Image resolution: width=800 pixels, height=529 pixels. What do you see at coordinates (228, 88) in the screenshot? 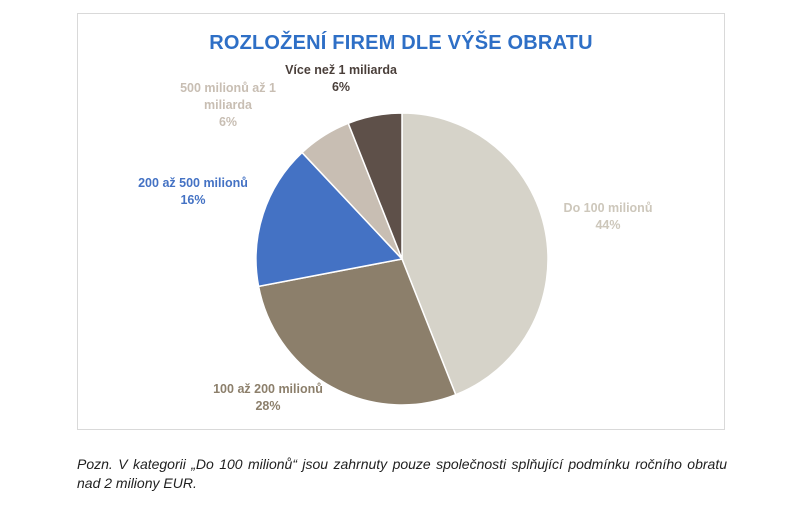
I see `slice-label-line-1: 500 milionů až 1` at bounding box center [228, 88].